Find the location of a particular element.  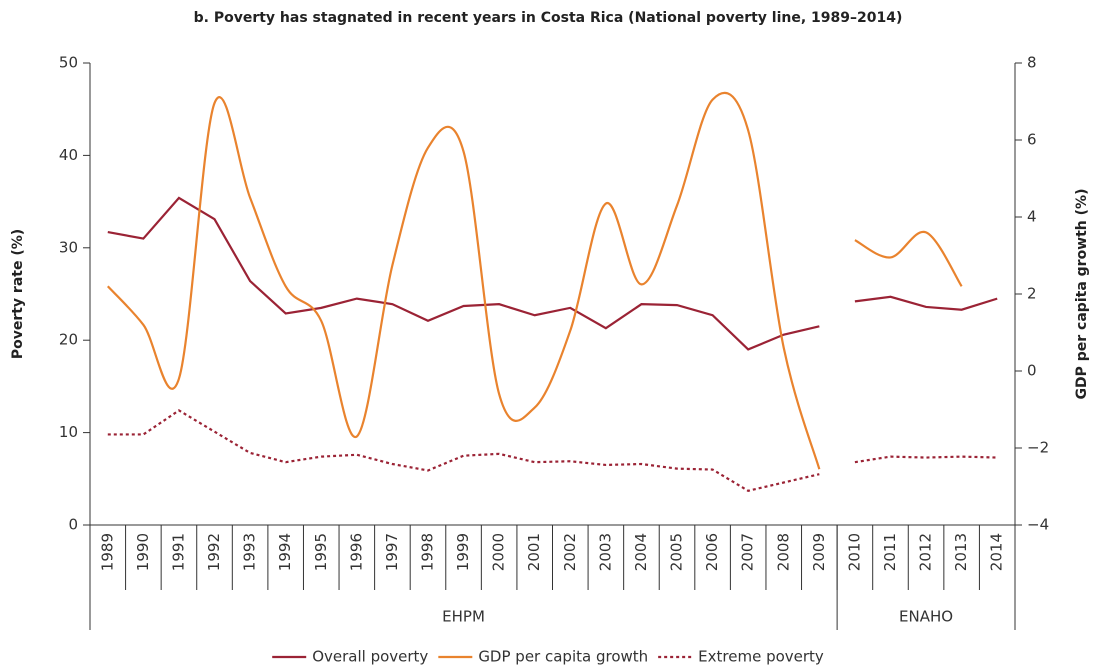

y2-tick-label: 6 is located at coordinates (1032, 140).